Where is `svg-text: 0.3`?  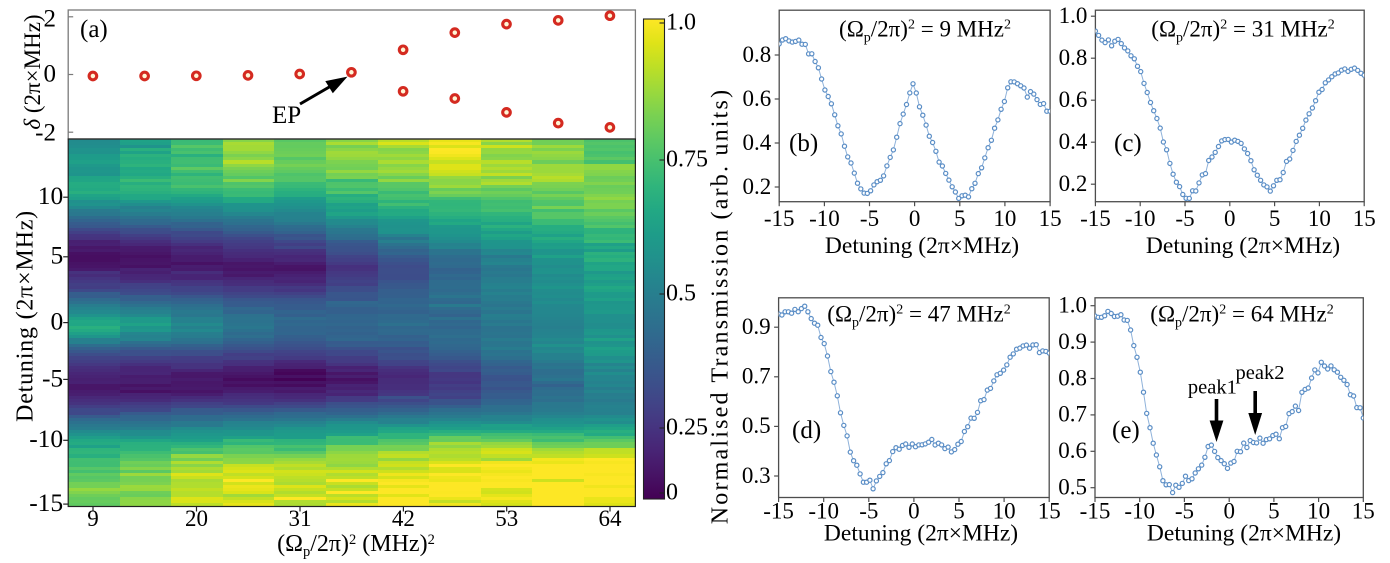 svg-text: 0.3 is located at coordinates (756, 475).